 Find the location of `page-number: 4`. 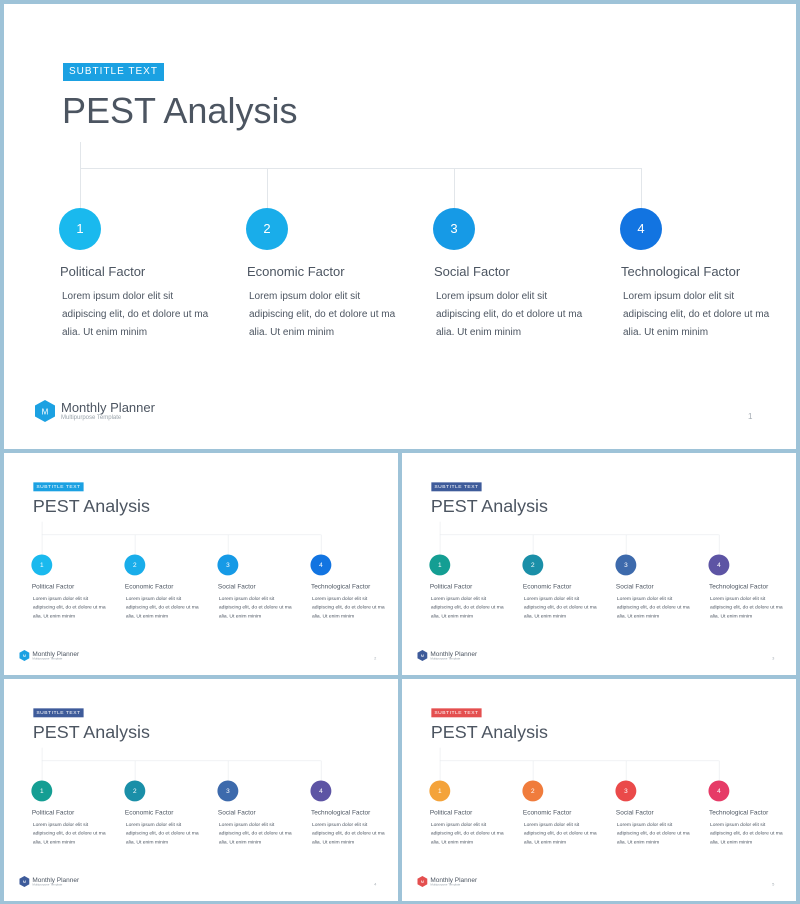

page-number: 4 is located at coordinates (375, 884).